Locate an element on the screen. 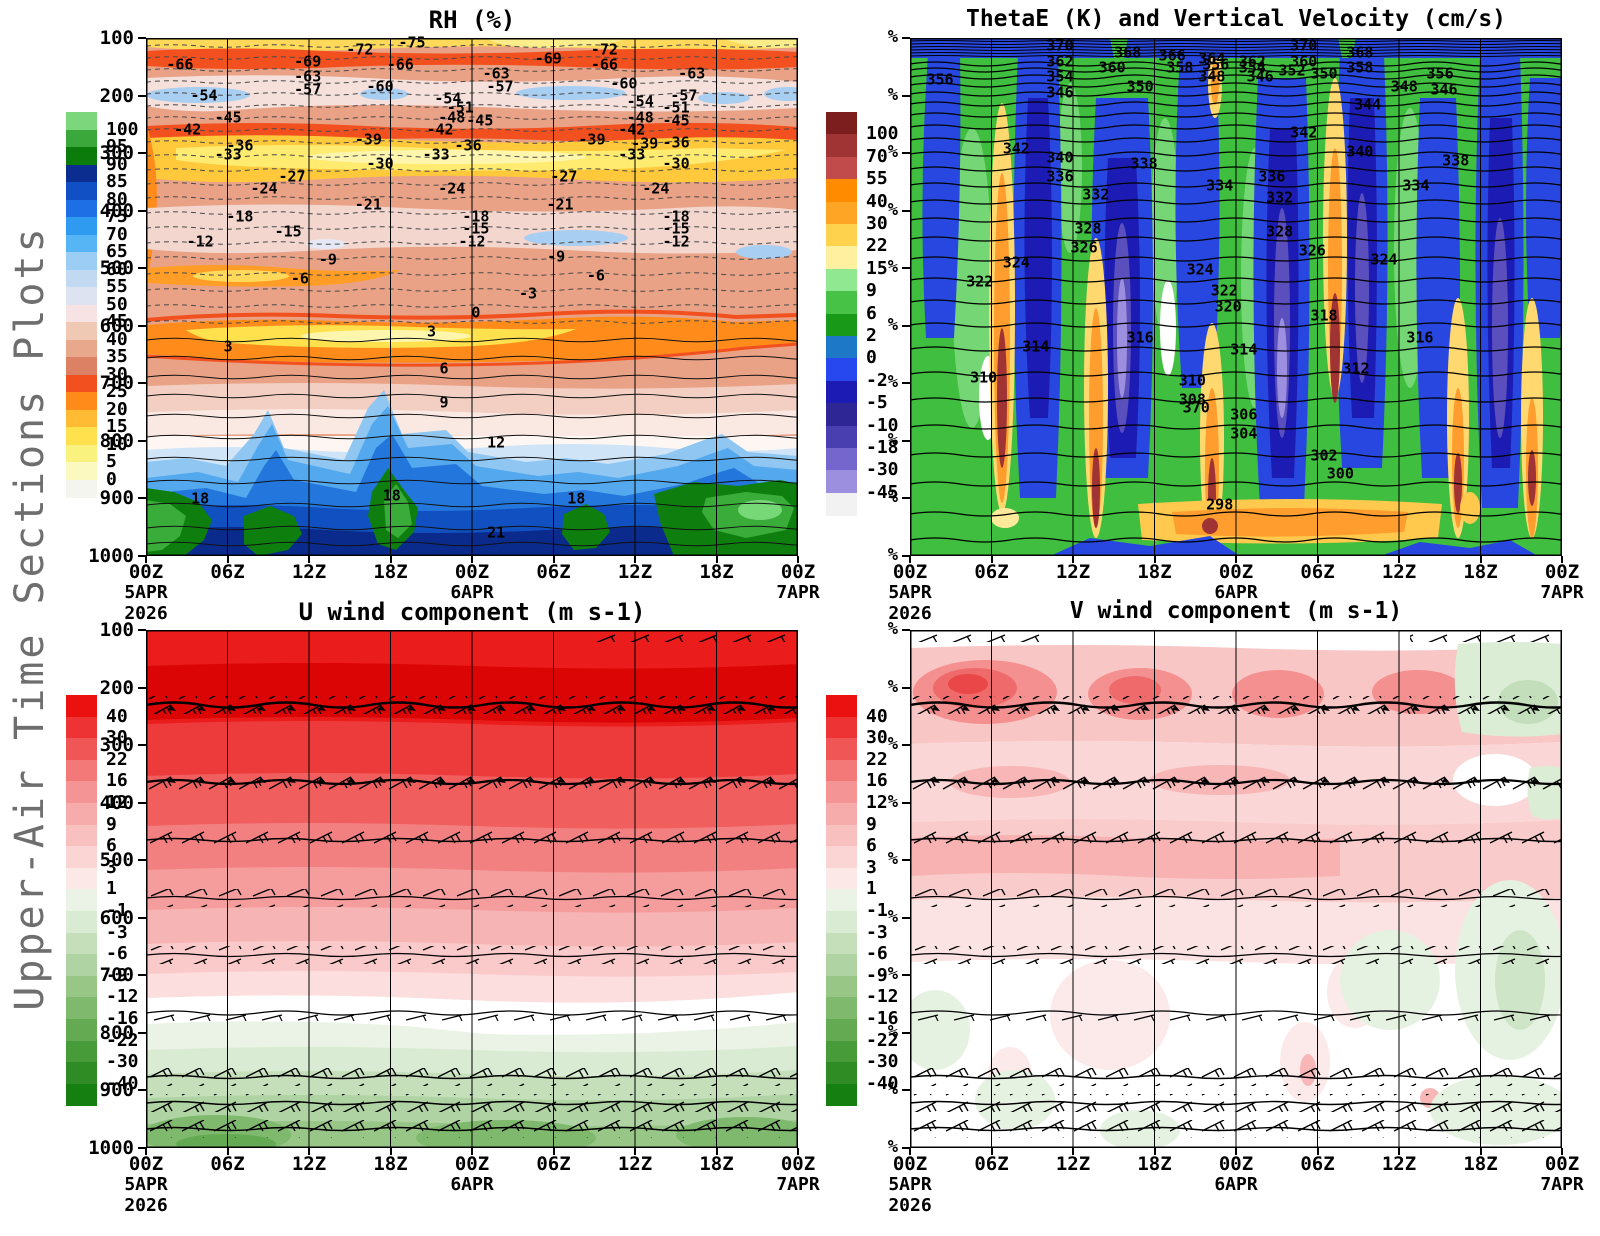  colorbar-label: 35 is located at coordinates (117, 356).